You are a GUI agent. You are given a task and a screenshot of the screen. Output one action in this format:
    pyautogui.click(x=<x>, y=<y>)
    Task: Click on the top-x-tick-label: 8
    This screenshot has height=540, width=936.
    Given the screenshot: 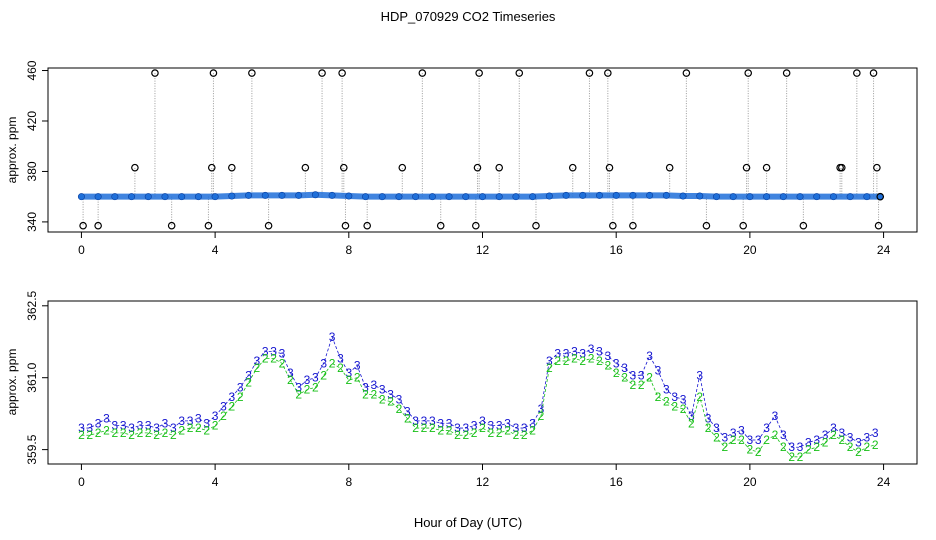 What is the action you would take?
    pyautogui.click(x=348, y=250)
    